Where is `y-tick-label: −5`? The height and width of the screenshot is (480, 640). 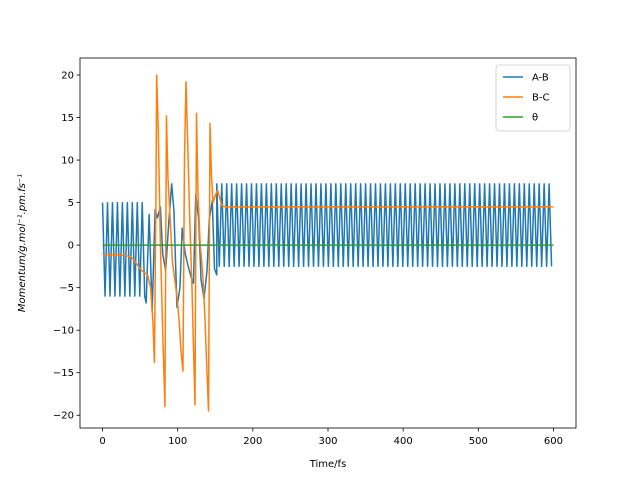
y-tick-label: −5 is located at coordinates (66, 288).